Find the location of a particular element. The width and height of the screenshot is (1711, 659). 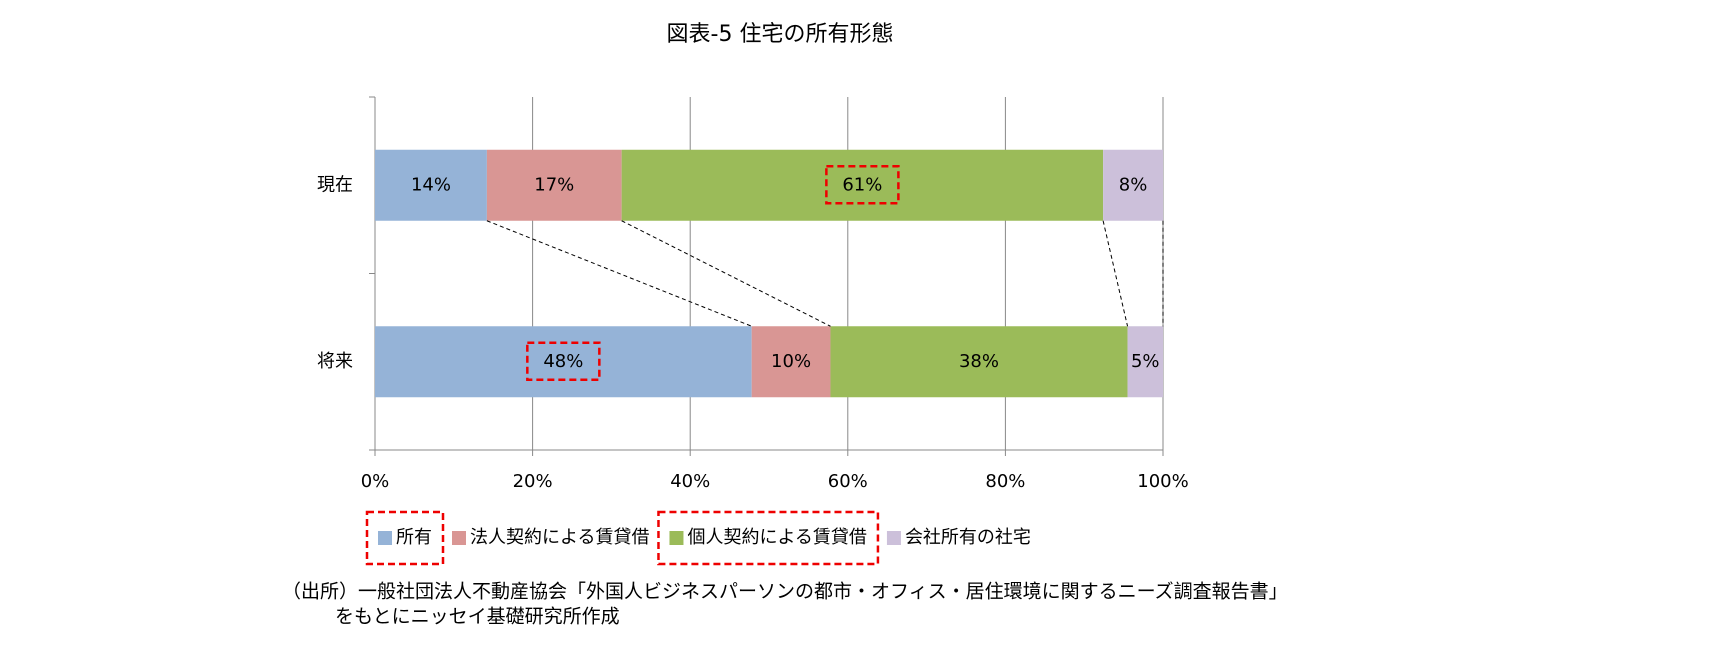

legend-label: 個人契約による賃貸借 is located at coordinates (776, 537).